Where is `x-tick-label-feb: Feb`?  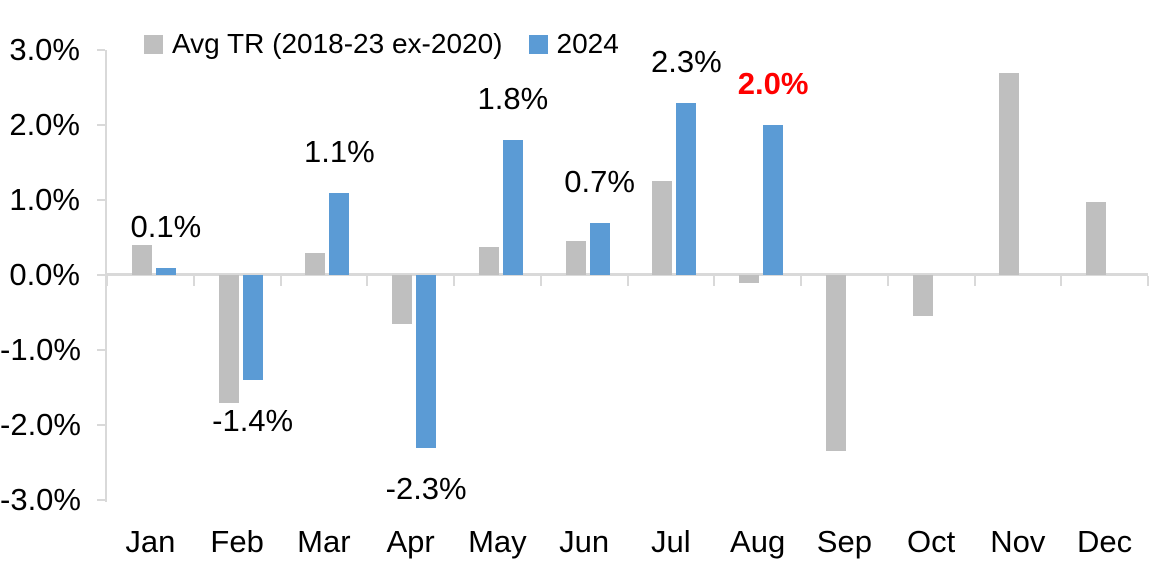
x-tick-label-feb: Feb is located at coordinates (237, 541).